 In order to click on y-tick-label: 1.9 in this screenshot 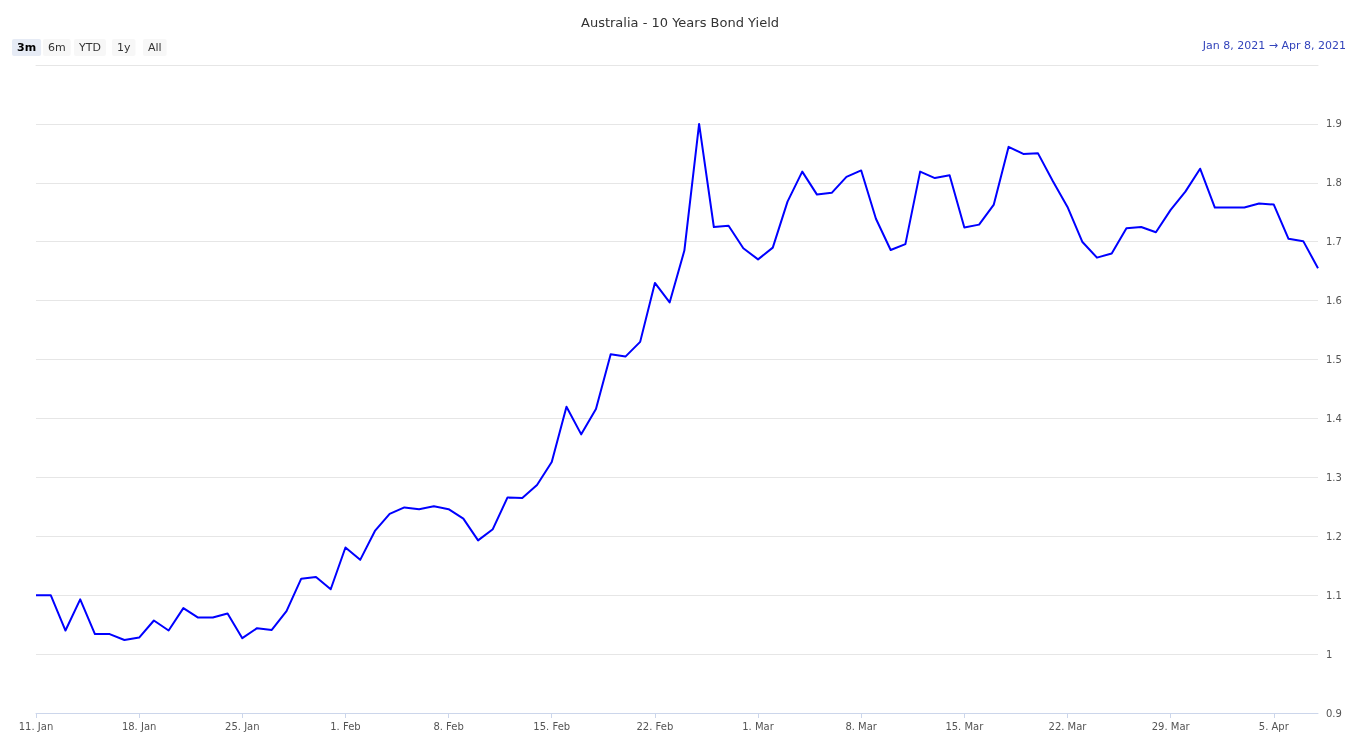, I will do `click(1334, 124)`.